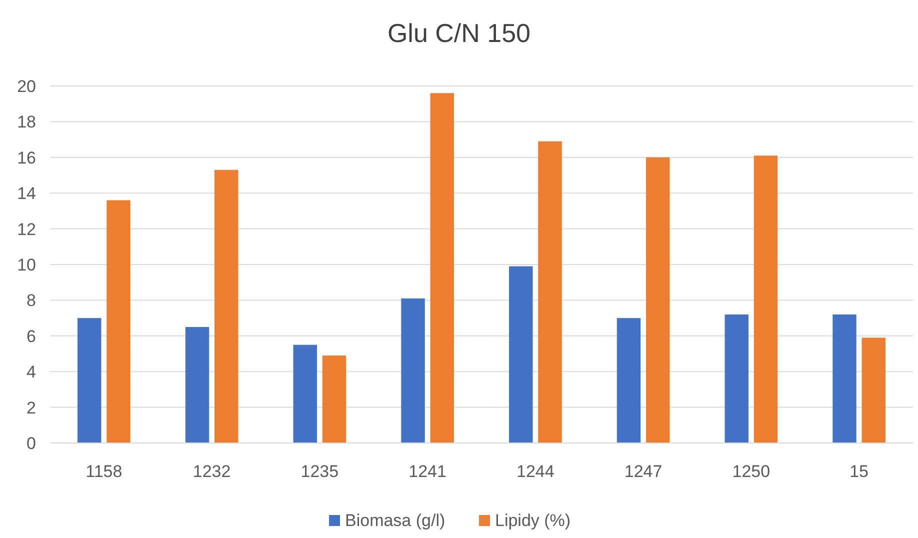 The image size is (918, 538). Describe the element at coordinates (751, 471) in the screenshot. I see `x-tick-label: 1250` at that location.